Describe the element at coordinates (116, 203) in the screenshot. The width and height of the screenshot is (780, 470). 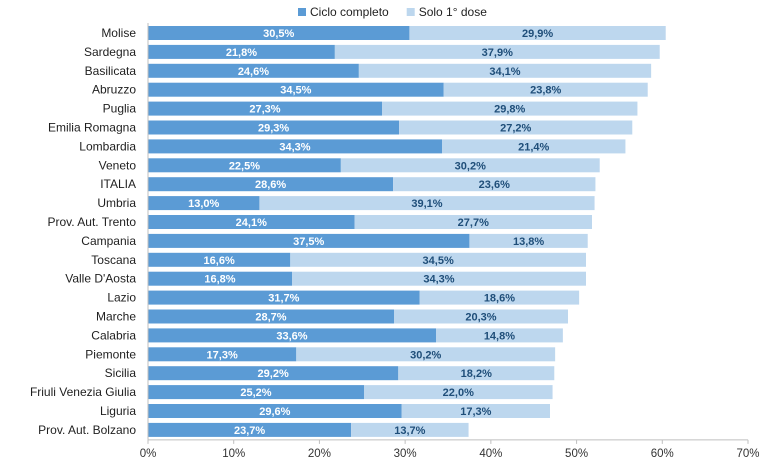
I see `category-label-9: Umbria` at that location.